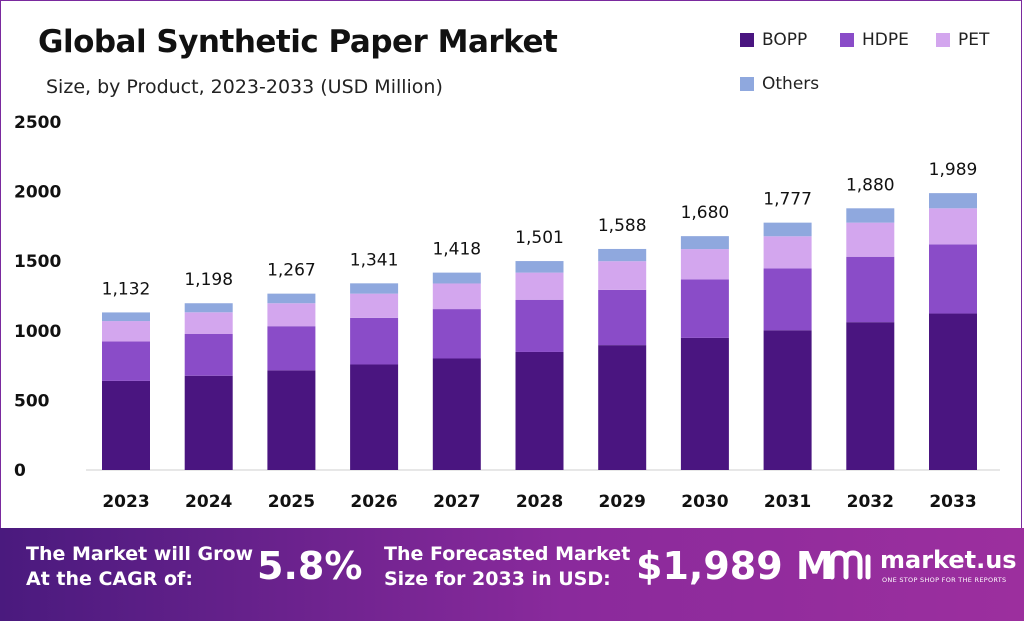  What do you see at coordinates (953, 170) in the screenshot?
I see `total-data-label: 1,989` at bounding box center [953, 170].